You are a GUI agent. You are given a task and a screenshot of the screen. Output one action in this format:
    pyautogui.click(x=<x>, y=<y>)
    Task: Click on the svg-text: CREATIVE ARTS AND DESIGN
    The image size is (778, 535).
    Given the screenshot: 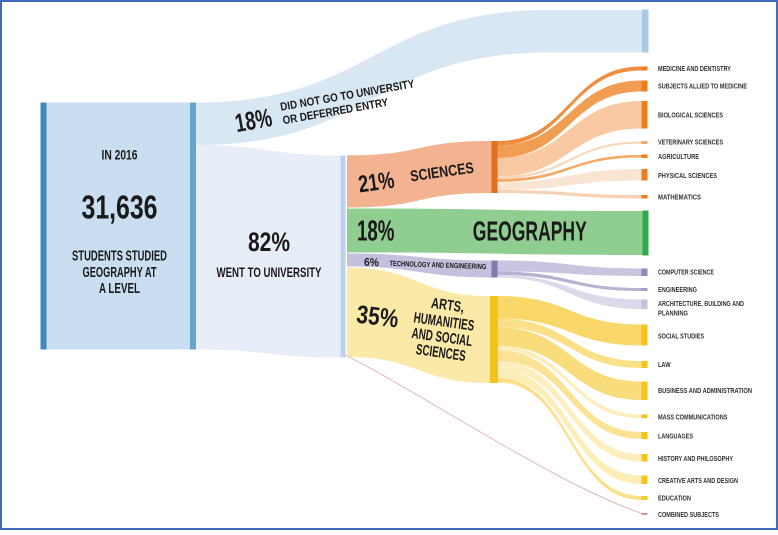 What is the action you would take?
    pyautogui.click(x=698, y=480)
    